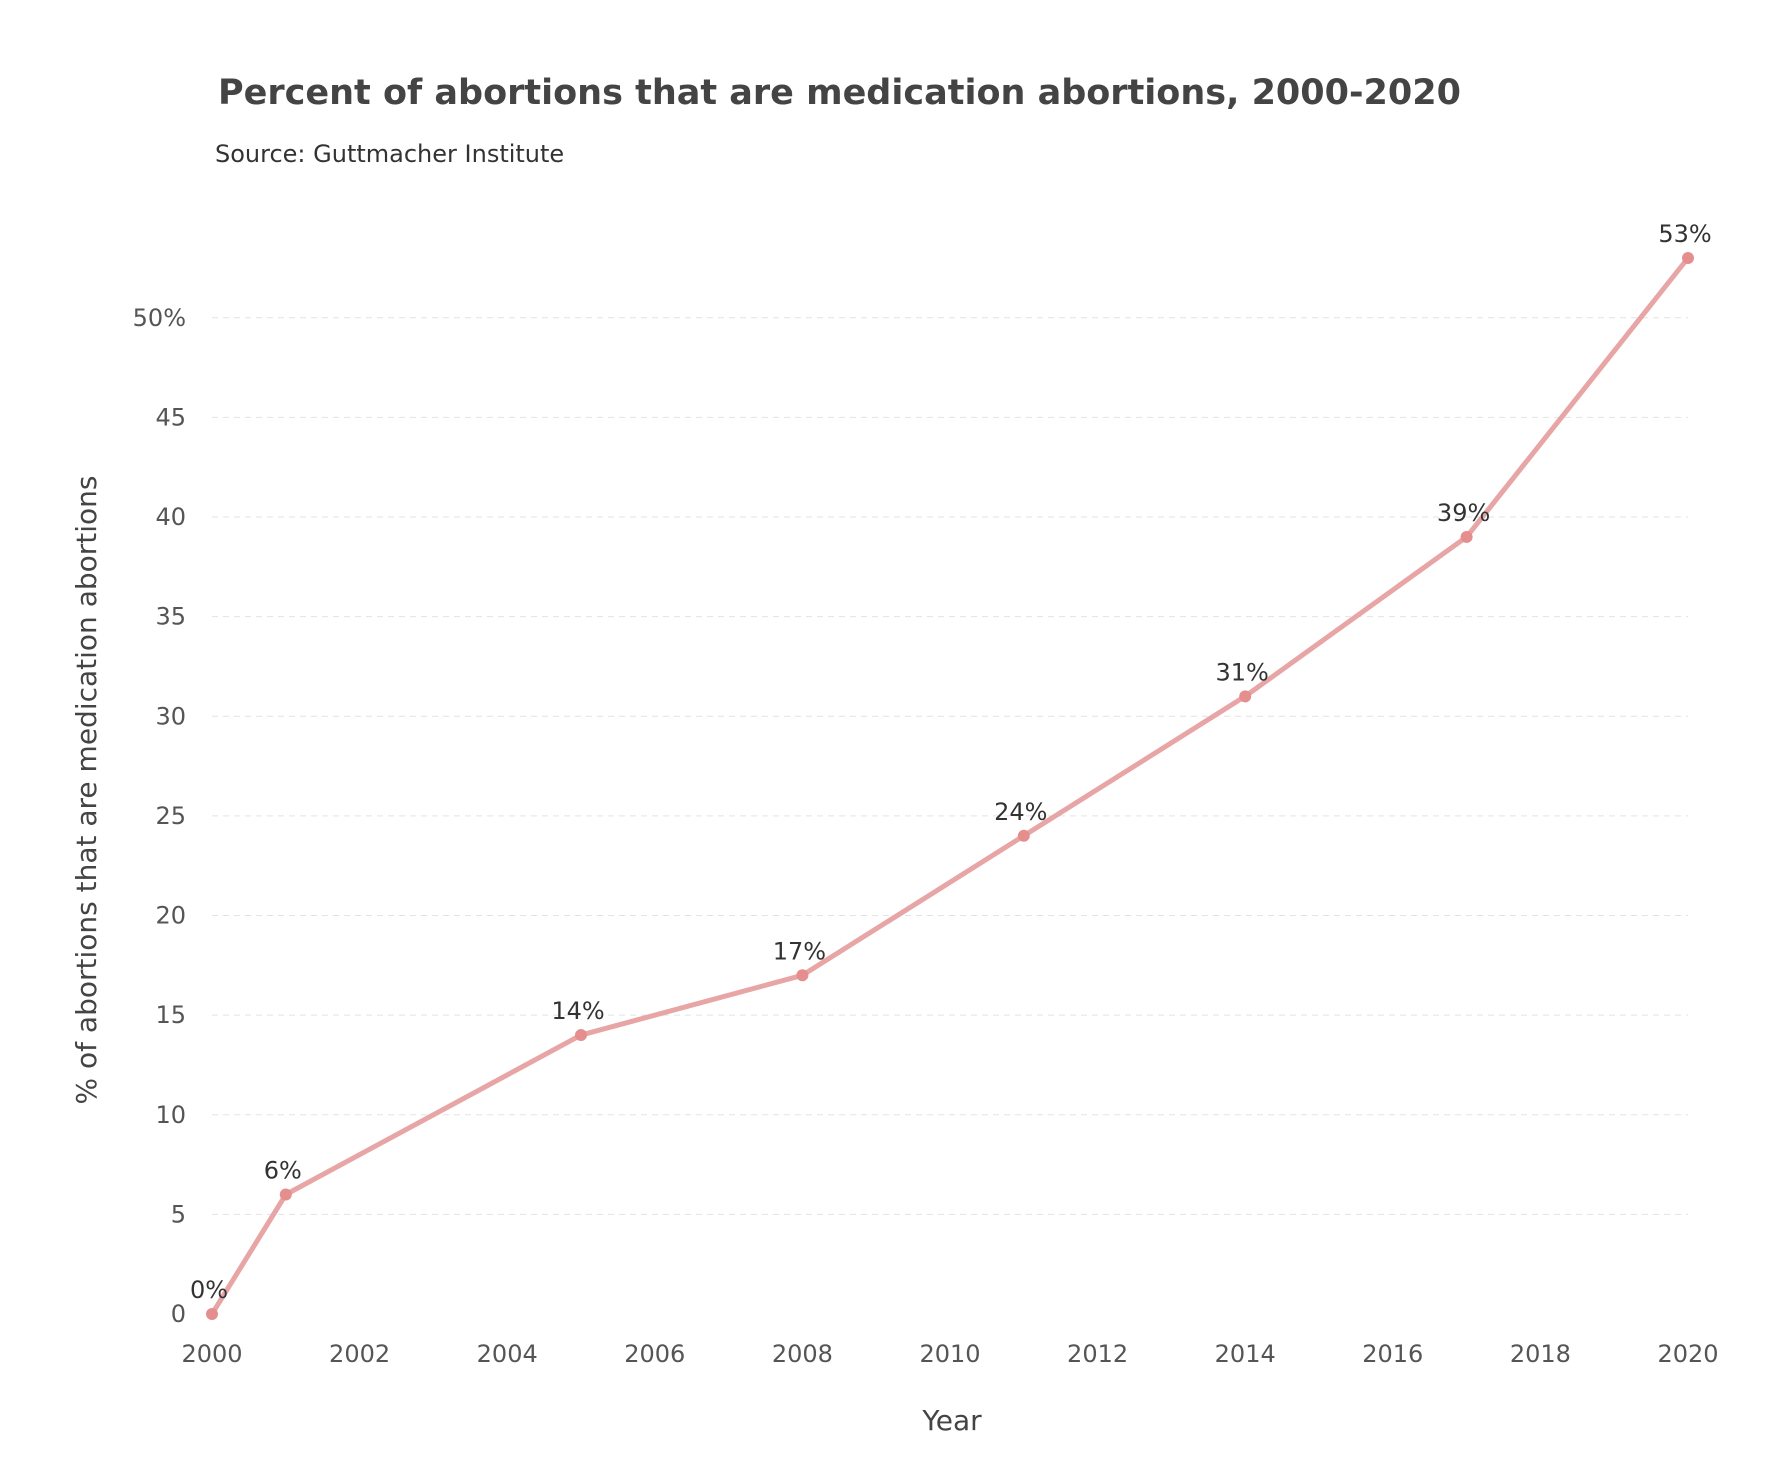 The width and height of the screenshot is (1790, 1484). Describe the element at coordinates (170, 1015) in the screenshot. I see `y-tick-label: 15` at that location.